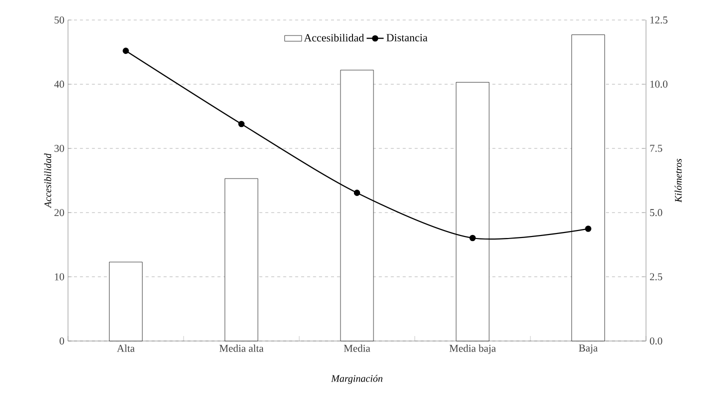 Image resolution: width=714 pixels, height=414 pixels. What do you see at coordinates (59, 212) in the screenshot?
I see `y-tick-label: 20` at bounding box center [59, 212].